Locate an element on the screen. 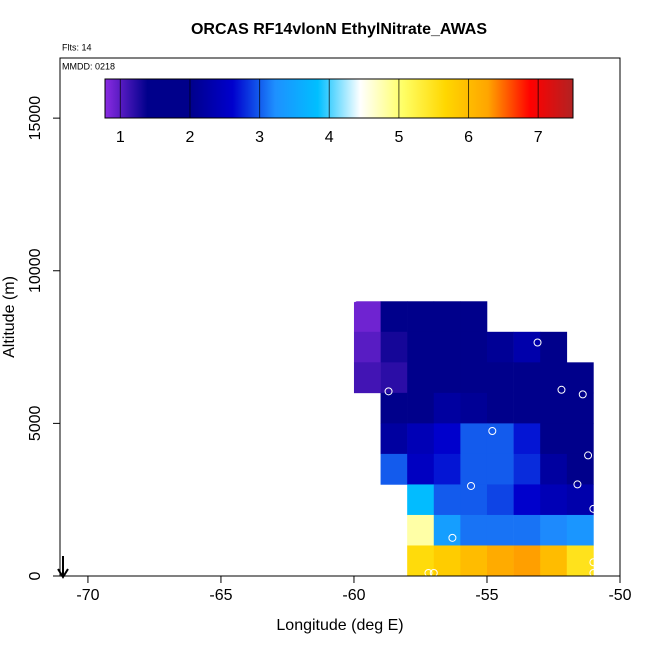 The width and height of the screenshot is (650, 650). colorbar-tick-label: 3 is located at coordinates (259, 137).